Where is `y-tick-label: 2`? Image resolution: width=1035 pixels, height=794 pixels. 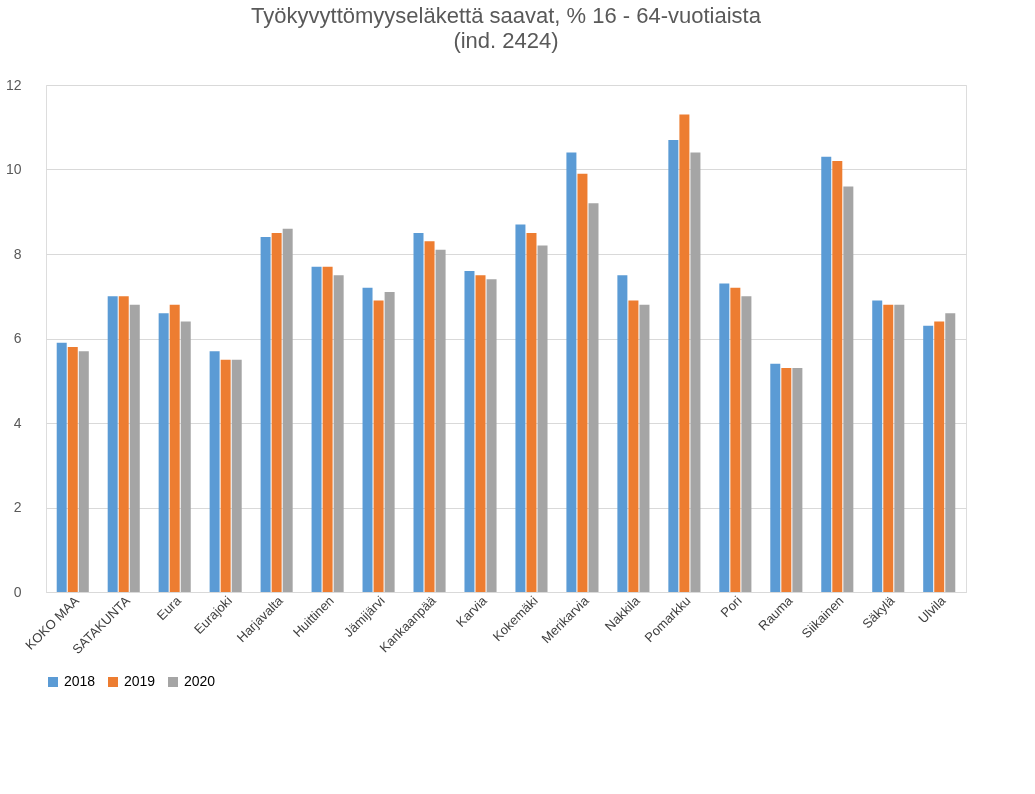
y-tick-label: 2 is located at coordinates (17, 507).